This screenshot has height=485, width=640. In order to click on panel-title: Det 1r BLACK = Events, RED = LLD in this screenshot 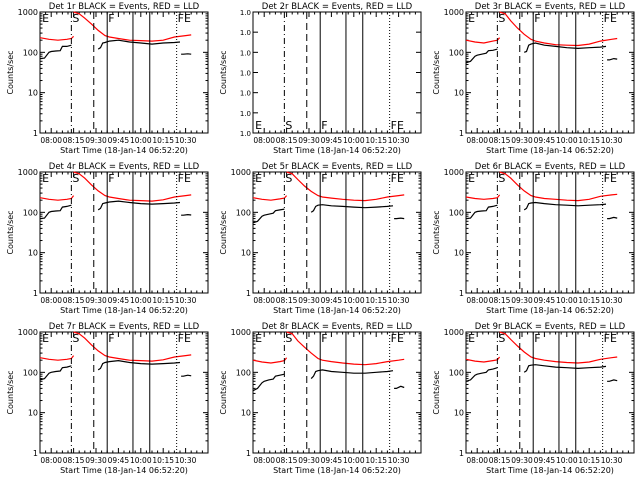, I will do `click(124, 7)`.